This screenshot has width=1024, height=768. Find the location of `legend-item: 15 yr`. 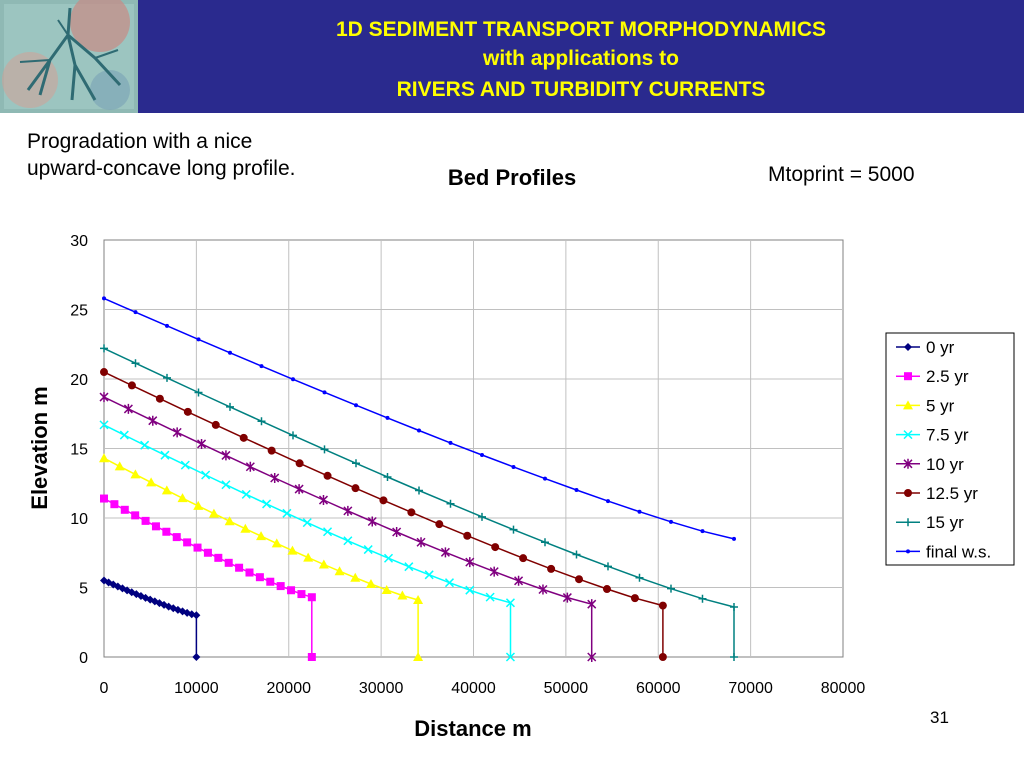

legend-item: 15 yr is located at coordinates (930, 522).